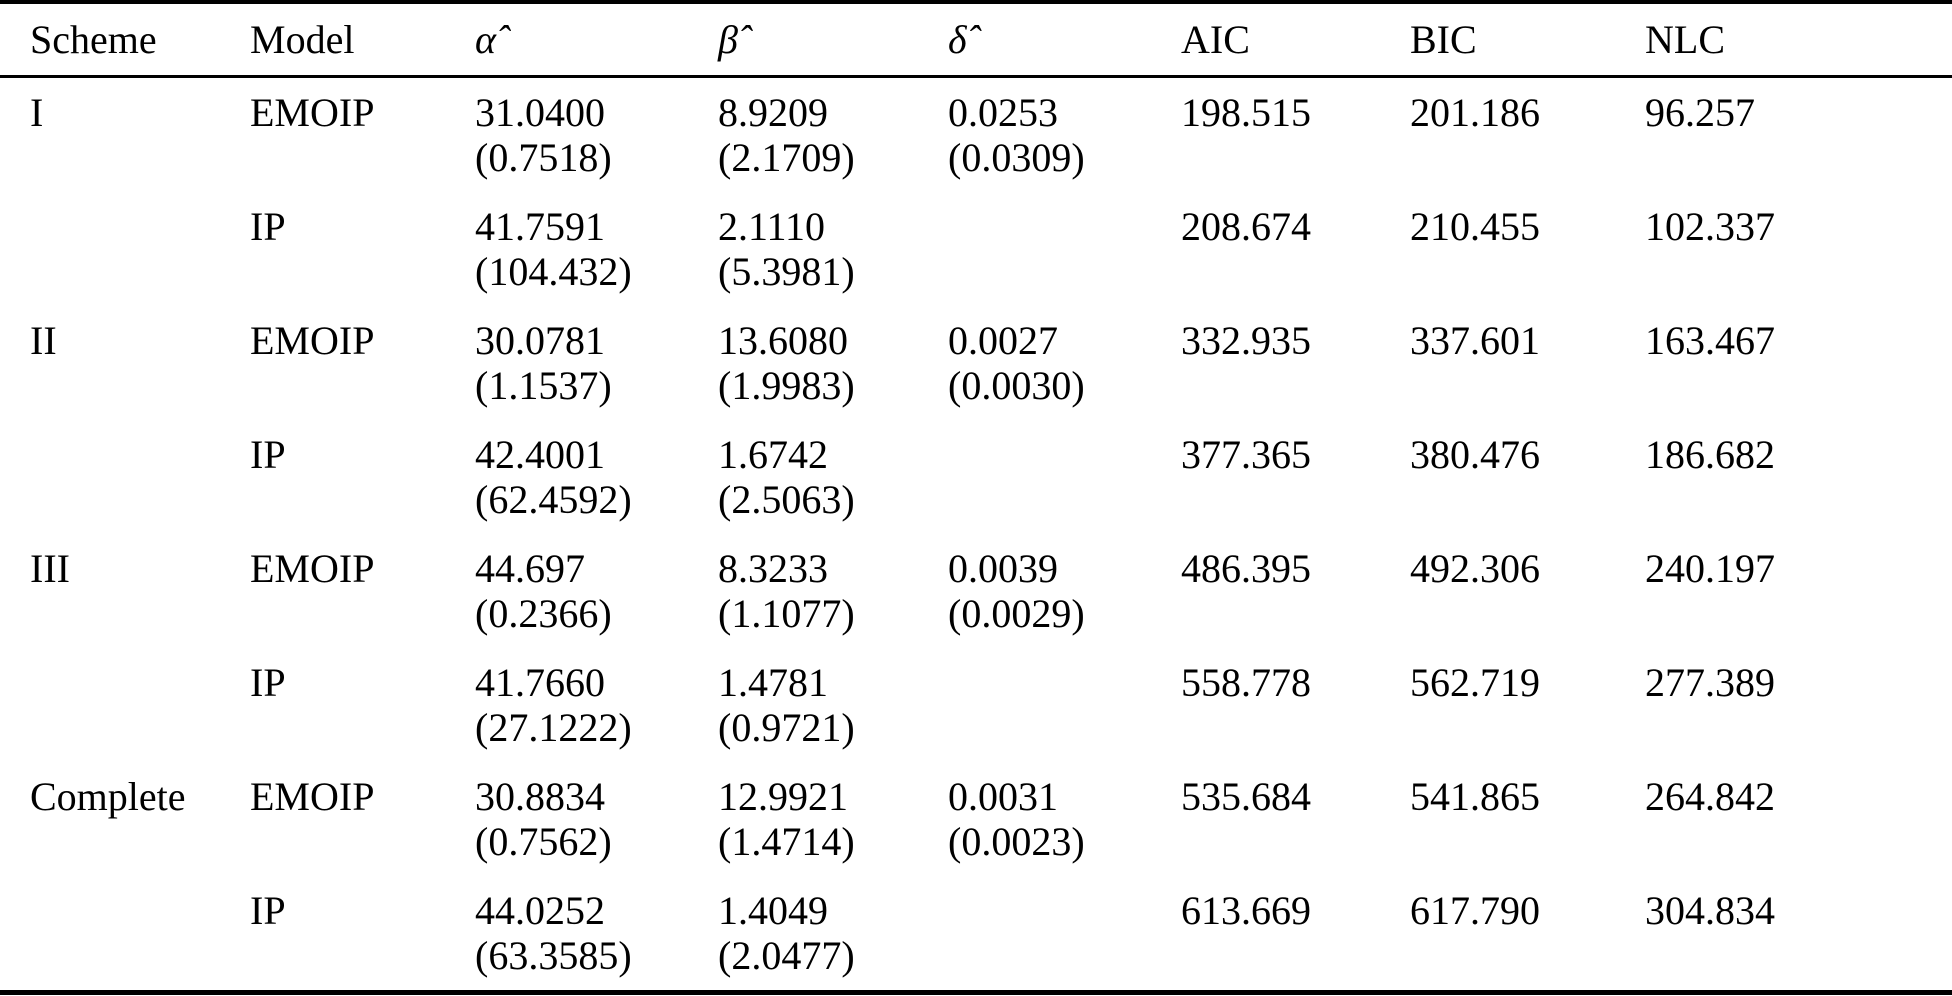 This screenshot has height=996, width=1952. Describe the element at coordinates (1246, 340) in the screenshot. I see `aic-cell: 332.935` at that location.